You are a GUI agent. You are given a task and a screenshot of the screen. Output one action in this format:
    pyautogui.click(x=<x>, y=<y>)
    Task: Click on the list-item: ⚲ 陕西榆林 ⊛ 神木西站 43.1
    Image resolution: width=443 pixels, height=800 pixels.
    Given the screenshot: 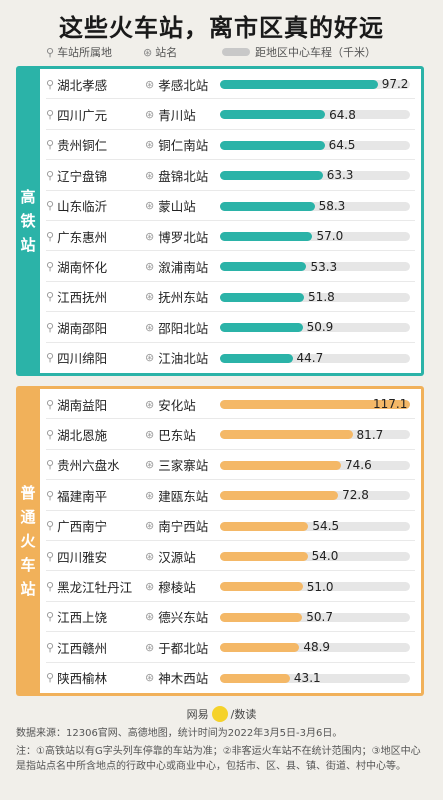 What is the action you would take?
    pyautogui.click(x=230, y=678)
    